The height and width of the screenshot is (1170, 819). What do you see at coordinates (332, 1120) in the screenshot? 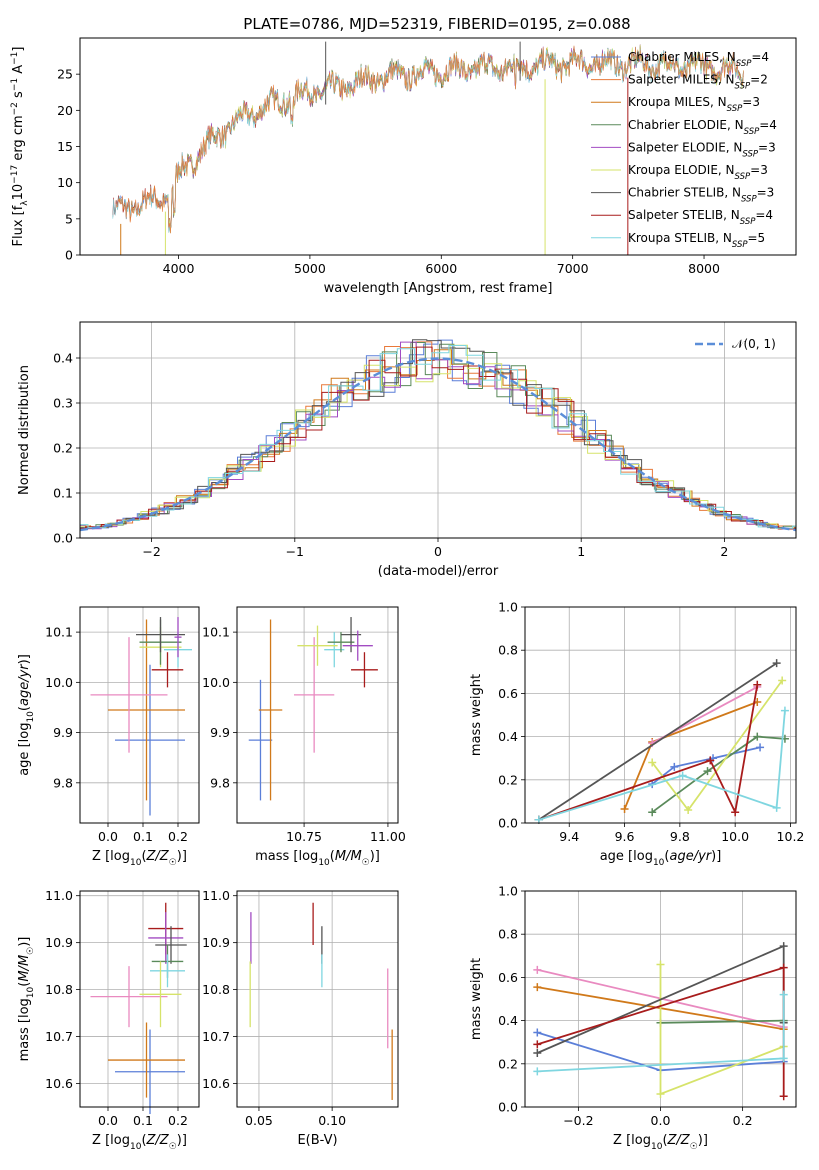
I see `x-tick-label: 0.10` at bounding box center [332, 1120].